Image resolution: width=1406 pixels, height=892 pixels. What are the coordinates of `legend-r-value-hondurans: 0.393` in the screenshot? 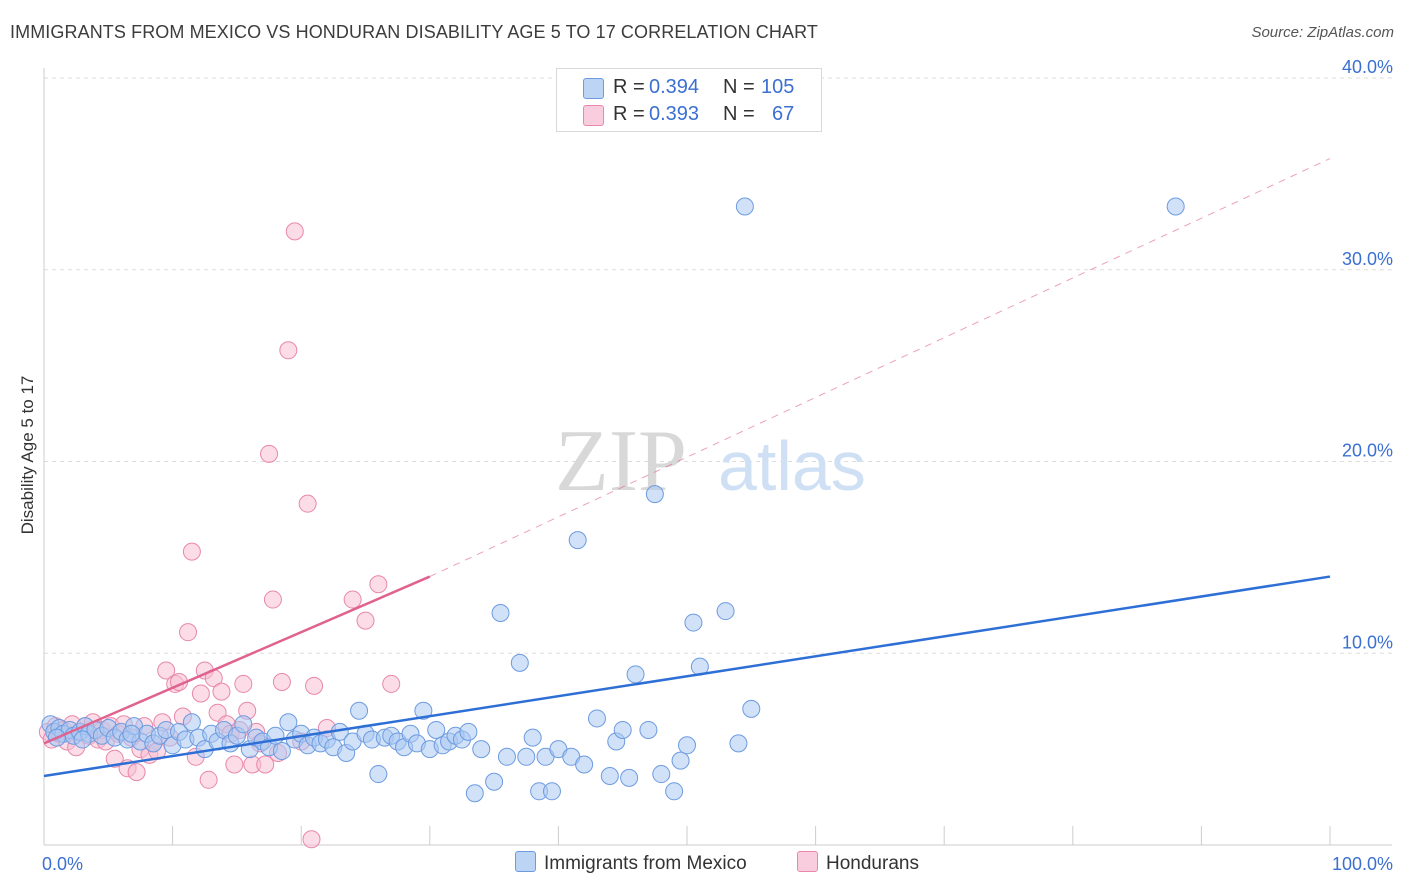 It's located at (674, 114).